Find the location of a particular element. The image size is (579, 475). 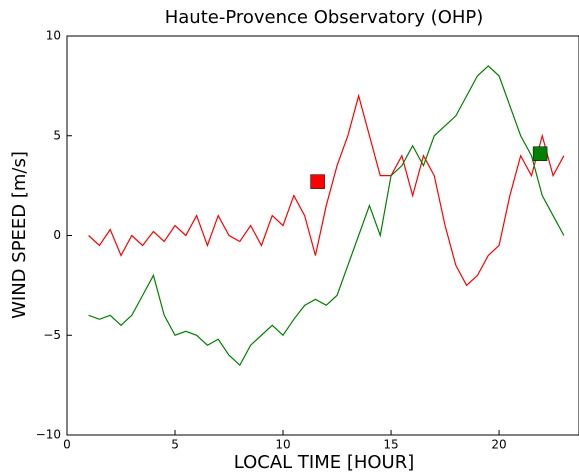

y-tick-label: 10 is located at coordinates (53, 36).